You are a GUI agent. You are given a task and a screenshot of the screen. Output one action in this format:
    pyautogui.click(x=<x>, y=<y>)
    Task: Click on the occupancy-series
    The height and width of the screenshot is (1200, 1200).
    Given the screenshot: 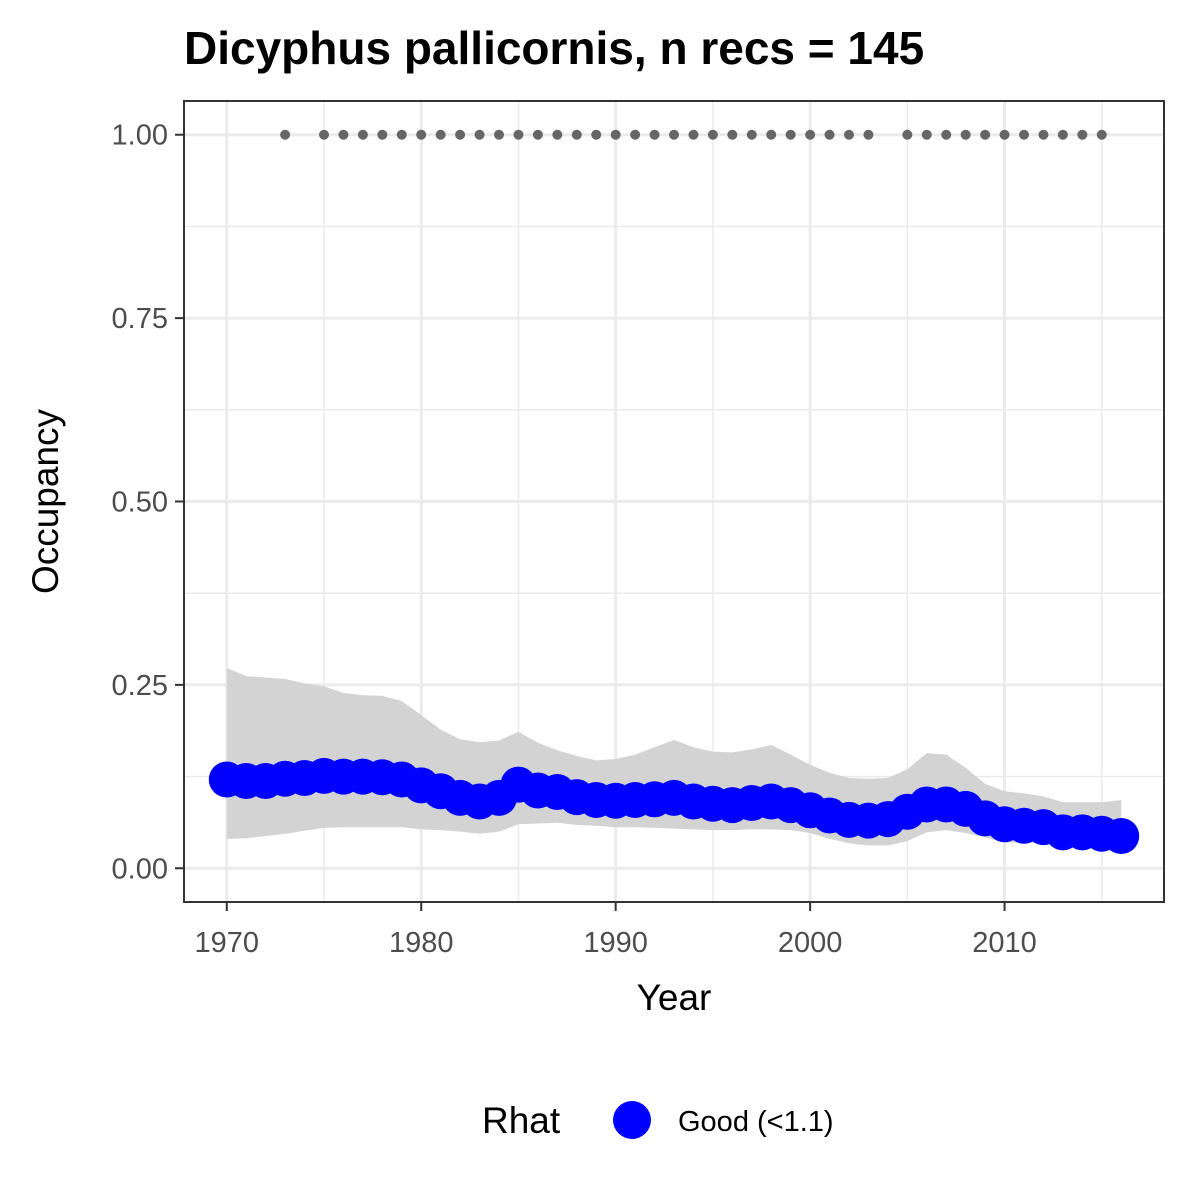 What is the action you would take?
    pyautogui.click(x=674, y=805)
    